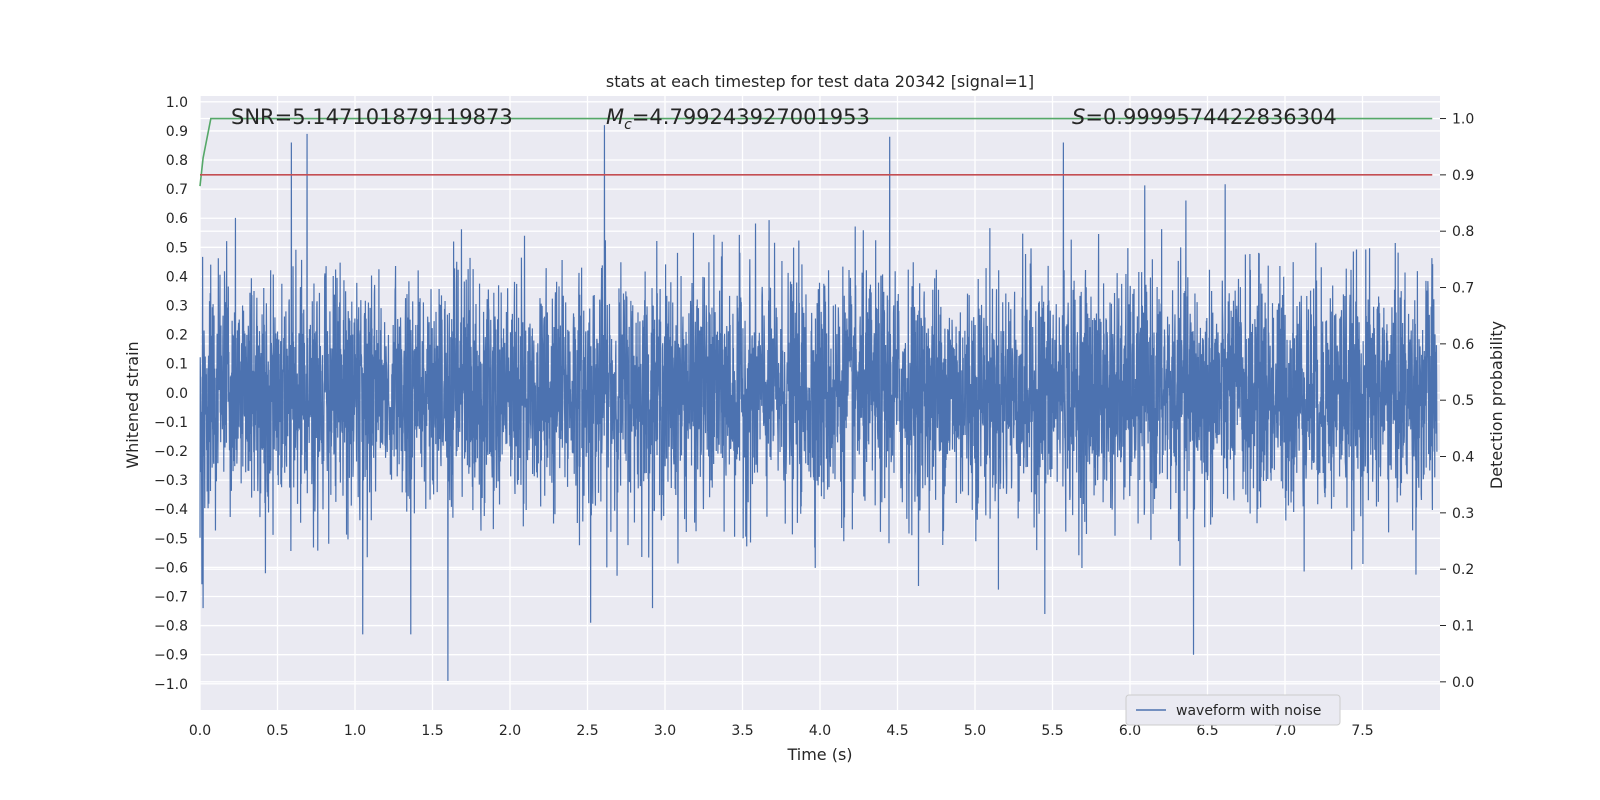 This screenshot has width=1600, height=800. Describe the element at coordinates (171, 423) in the screenshot. I see `y-tick-label: −0.1` at that location.